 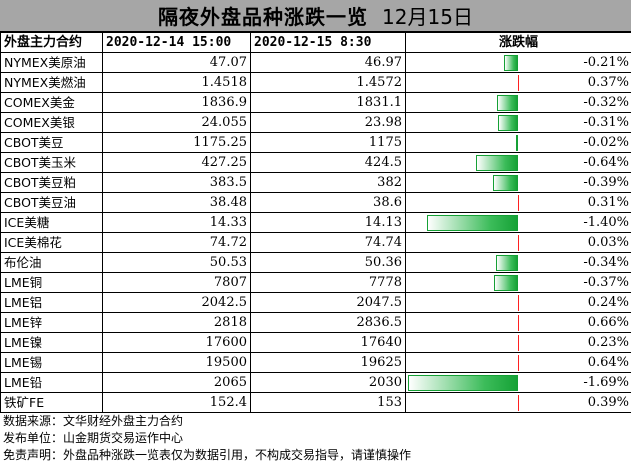 I want to click on contract-name: LME铅, so click(x=51, y=382).